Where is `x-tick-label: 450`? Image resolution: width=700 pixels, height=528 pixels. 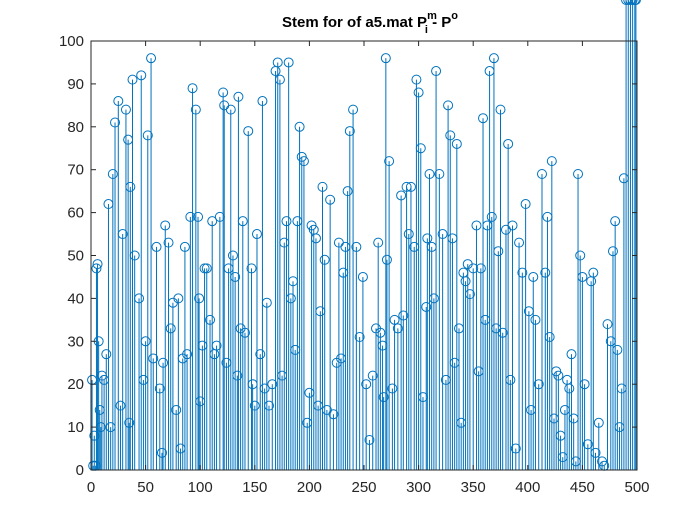 x-tick-label: 450 is located at coordinates (582, 487).